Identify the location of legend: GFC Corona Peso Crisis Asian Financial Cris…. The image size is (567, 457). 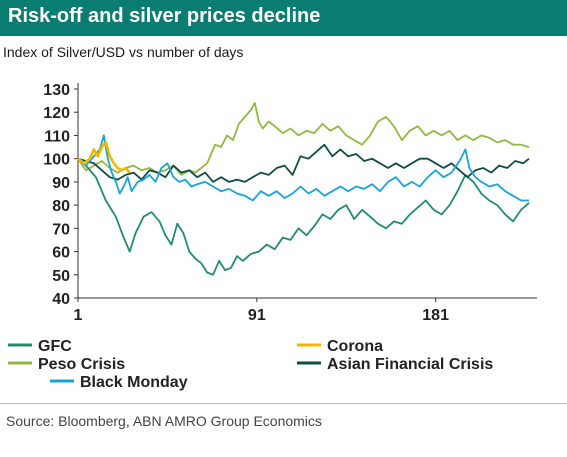
(250, 364).